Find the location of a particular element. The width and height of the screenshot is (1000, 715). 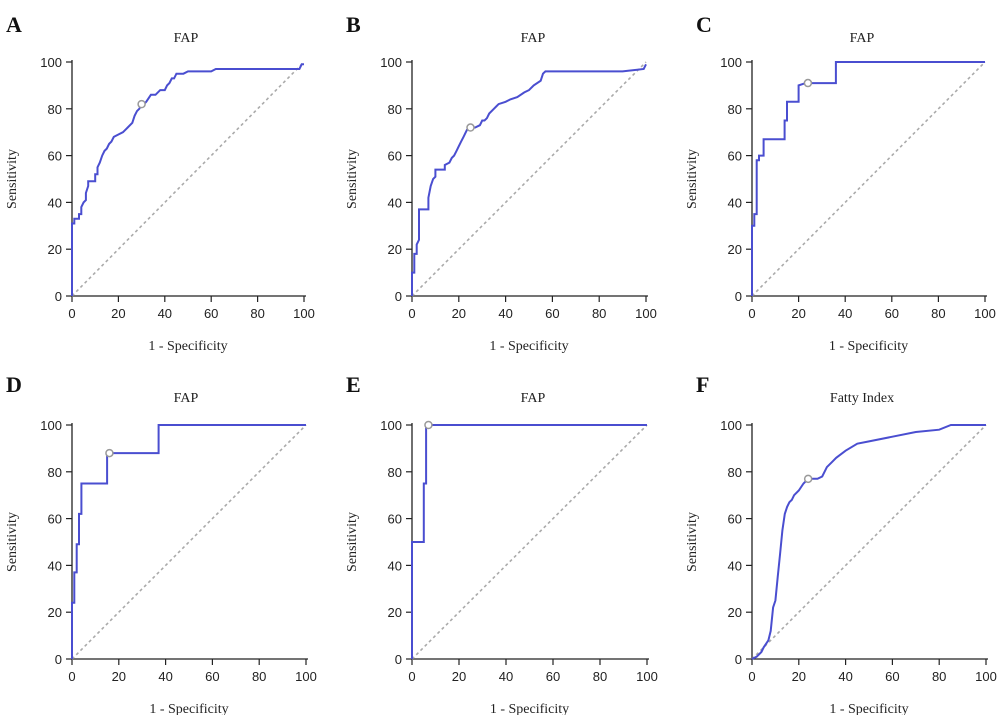

chart-title: Fatty Index is located at coordinates (862, 398).